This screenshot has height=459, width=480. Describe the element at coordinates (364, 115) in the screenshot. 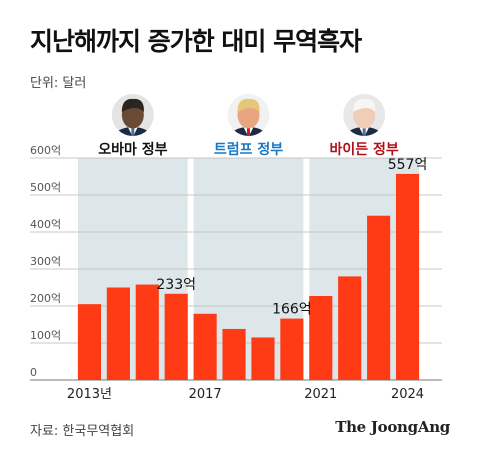

I see `portrait-biden` at that location.